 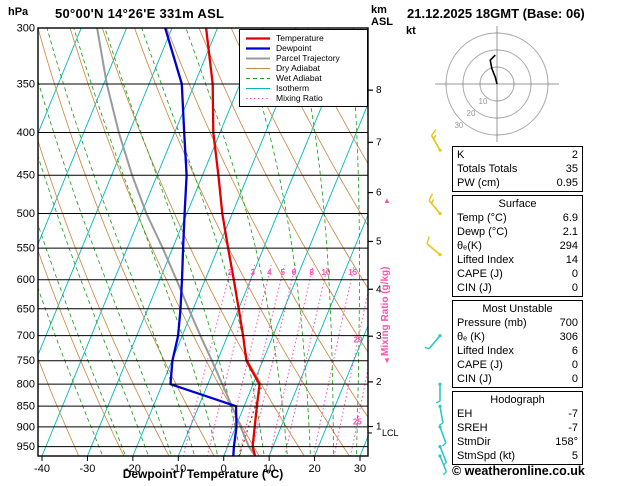 What do you see at coordinates (42, 469) in the screenshot?
I see `temp-tick-label: -40` at bounding box center [42, 469].